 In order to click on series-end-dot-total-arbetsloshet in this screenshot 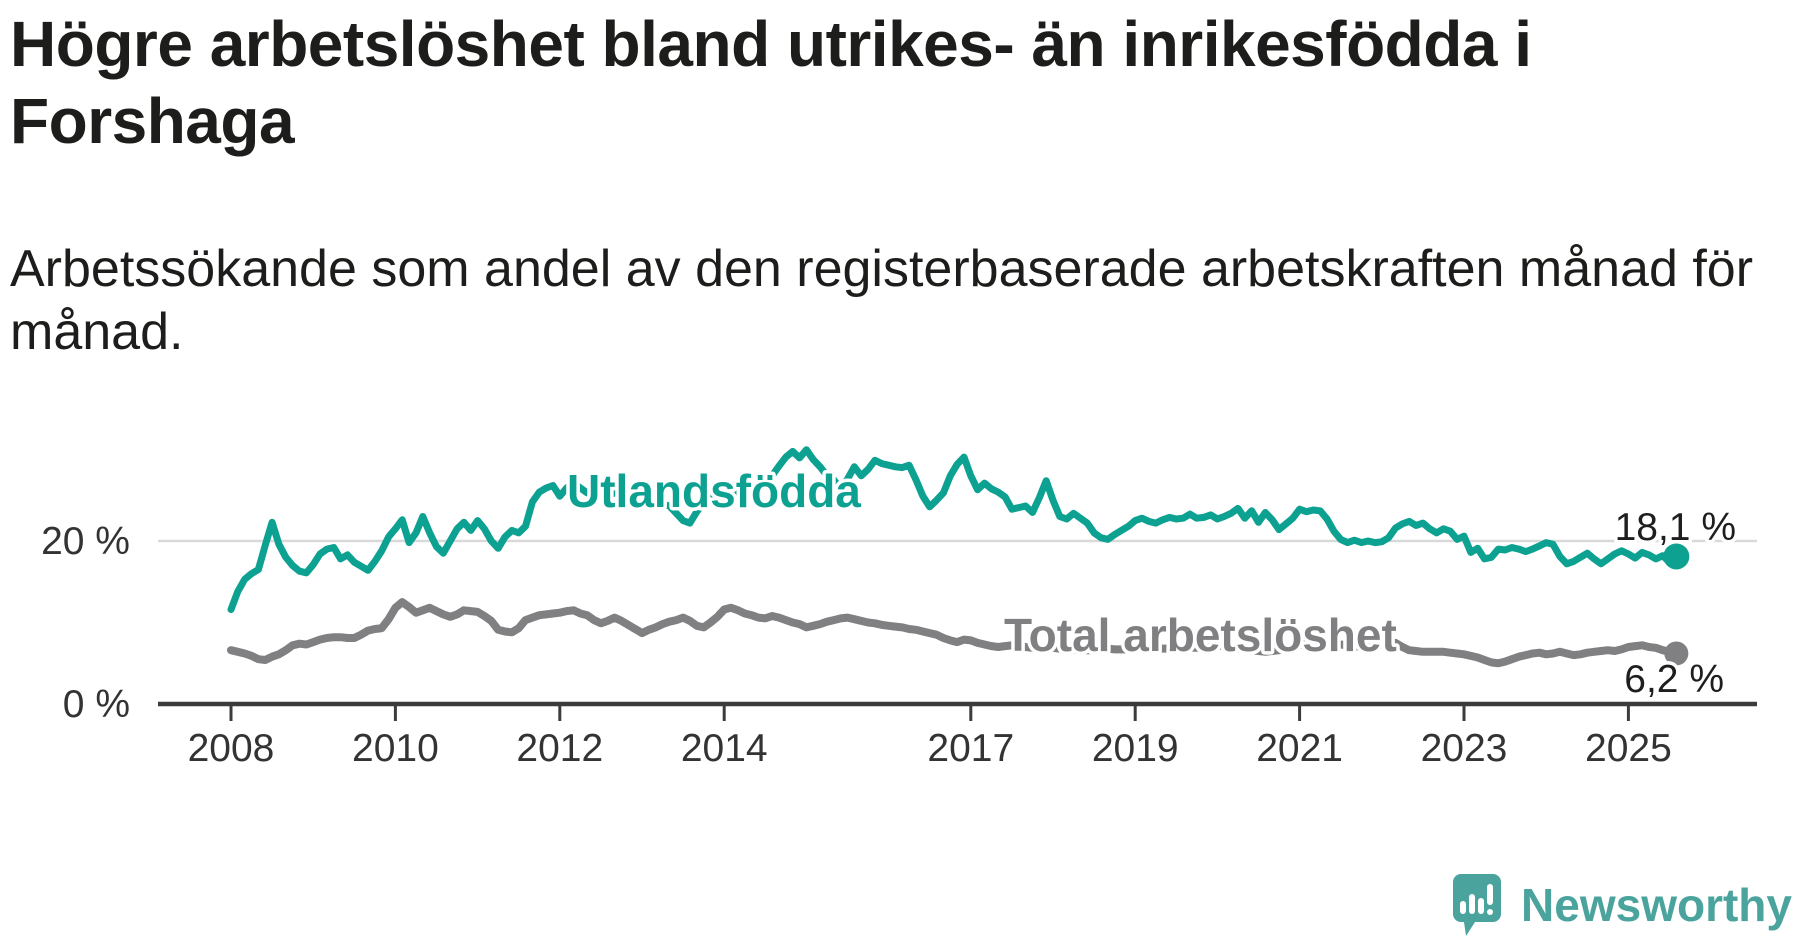, I will do `click(1676, 653)`.